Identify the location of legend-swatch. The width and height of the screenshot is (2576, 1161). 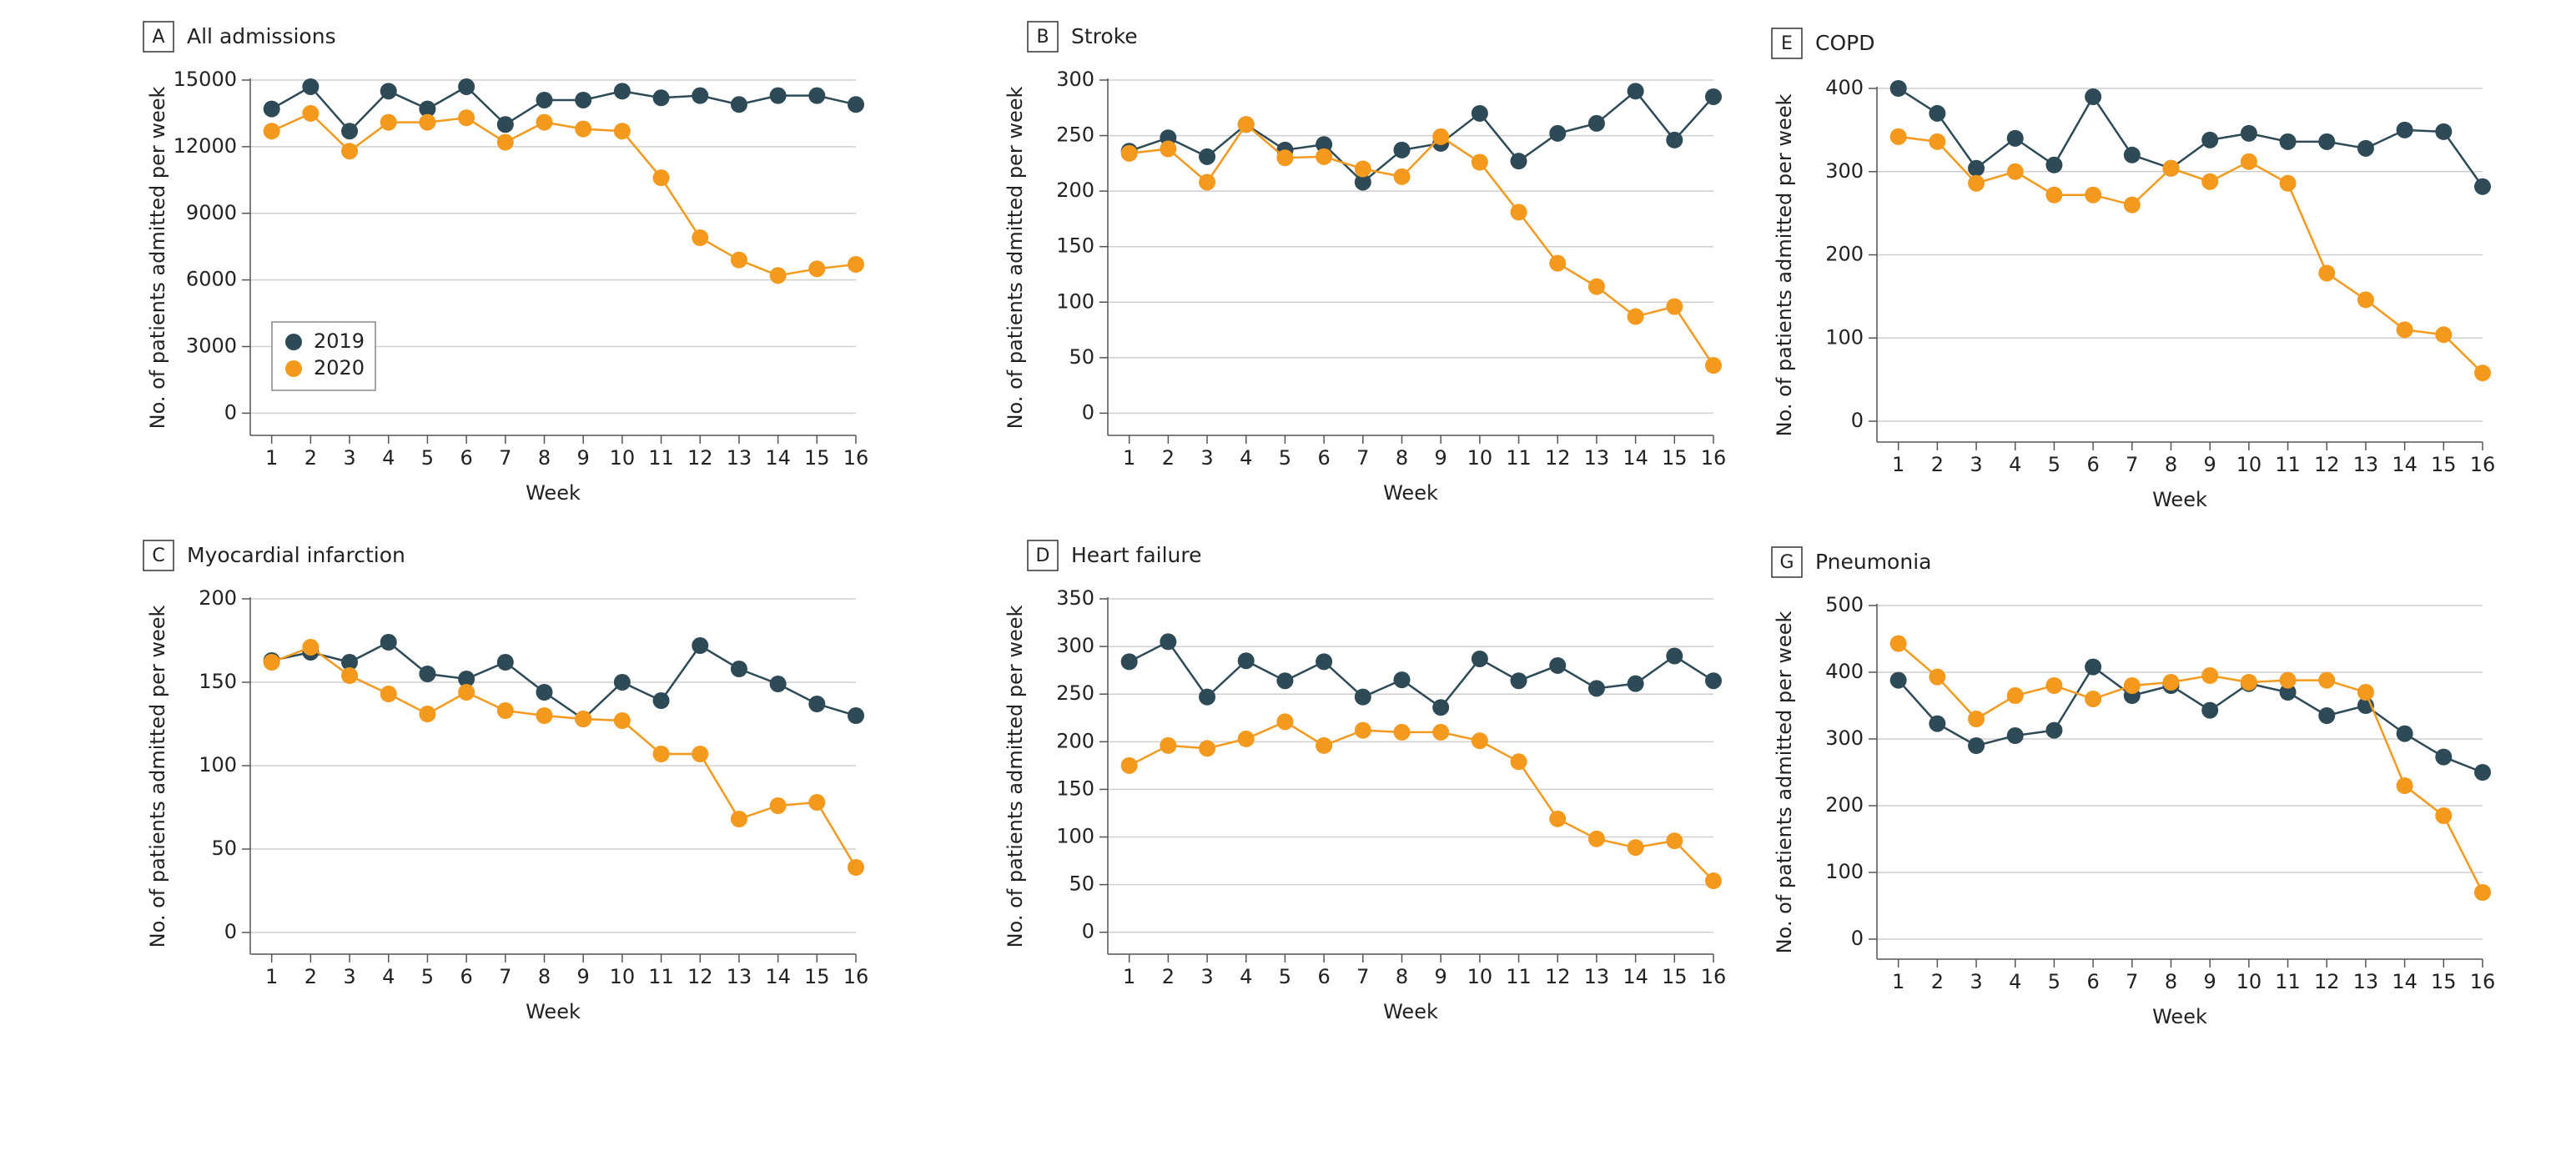
(293, 342).